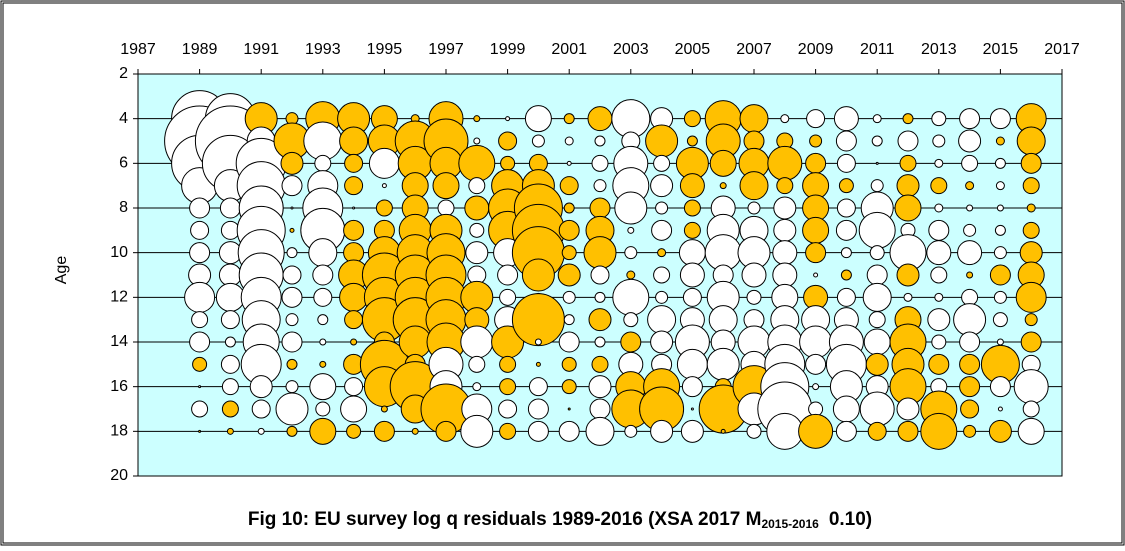 The width and height of the screenshot is (1125, 551). Describe the element at coordinates (385, 49) in the screenshot. I see `x-tick-label: 1995` at that location.